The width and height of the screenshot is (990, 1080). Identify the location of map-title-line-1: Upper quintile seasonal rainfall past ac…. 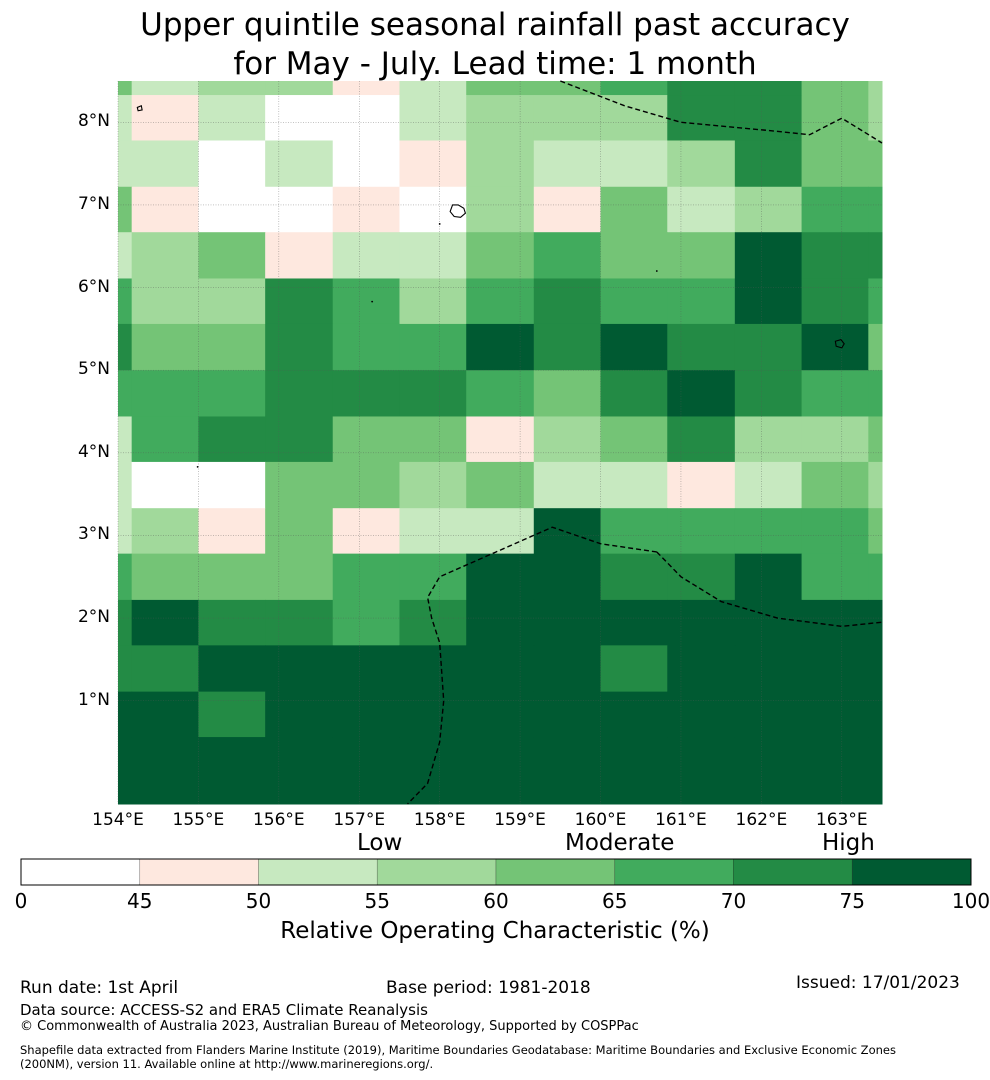
(495, 25).